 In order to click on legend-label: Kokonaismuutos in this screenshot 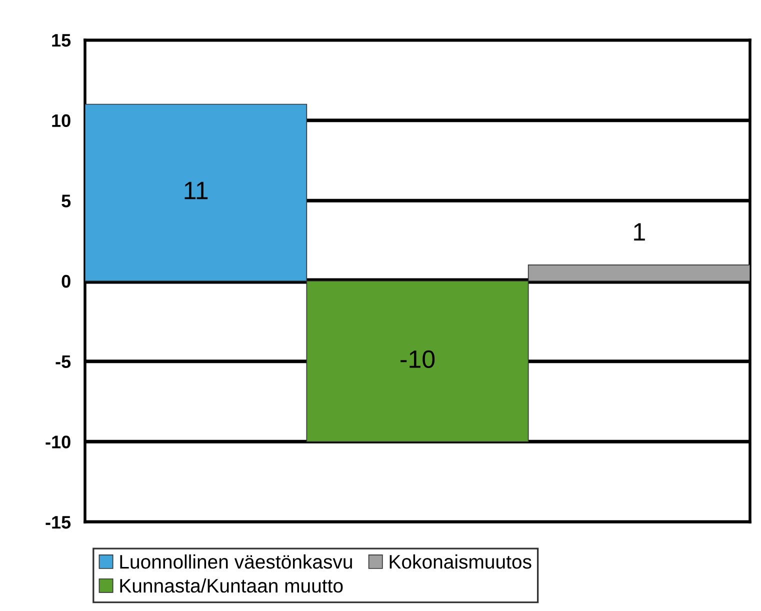, I will do `click(461, 561)`.